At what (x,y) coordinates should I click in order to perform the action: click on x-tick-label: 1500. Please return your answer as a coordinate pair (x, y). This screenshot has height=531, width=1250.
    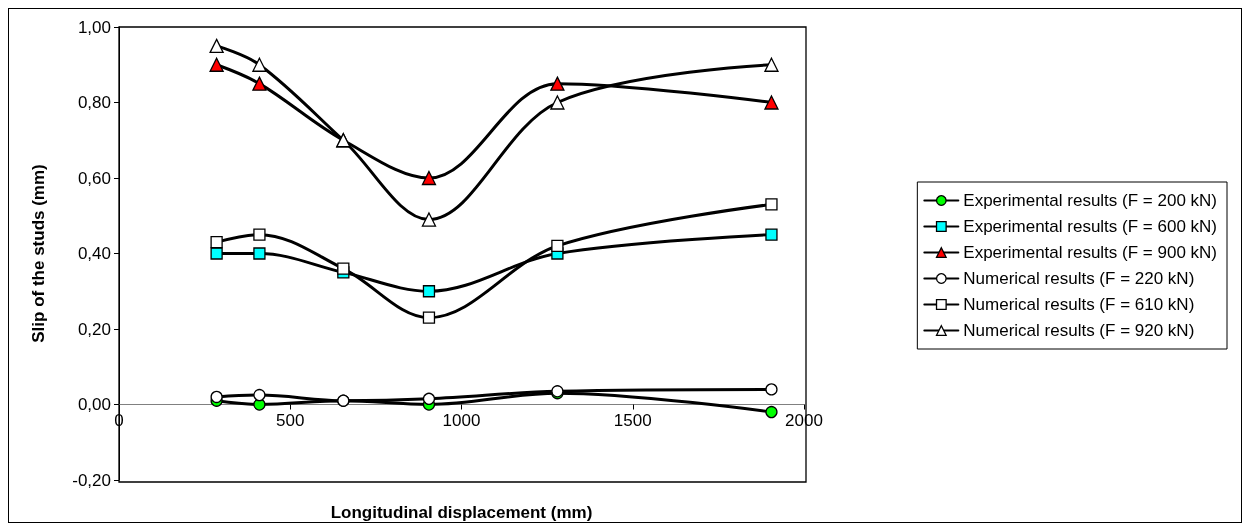
    Looking at the image, I should click on (632, 421).